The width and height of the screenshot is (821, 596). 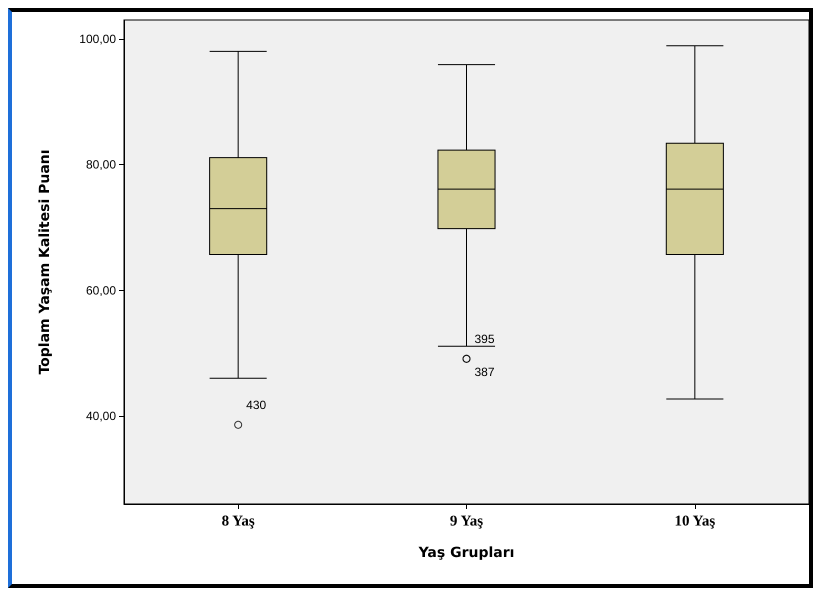 What do you see at coordinates (101, 416) in the screenshot?
I see `y-tick-label: 40,00` at bounding box center [101, 416].